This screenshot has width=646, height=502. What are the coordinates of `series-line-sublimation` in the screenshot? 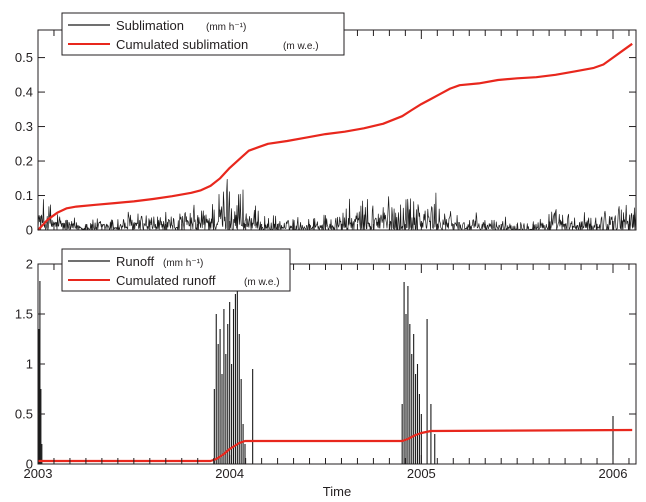 It's located at (337, 204).